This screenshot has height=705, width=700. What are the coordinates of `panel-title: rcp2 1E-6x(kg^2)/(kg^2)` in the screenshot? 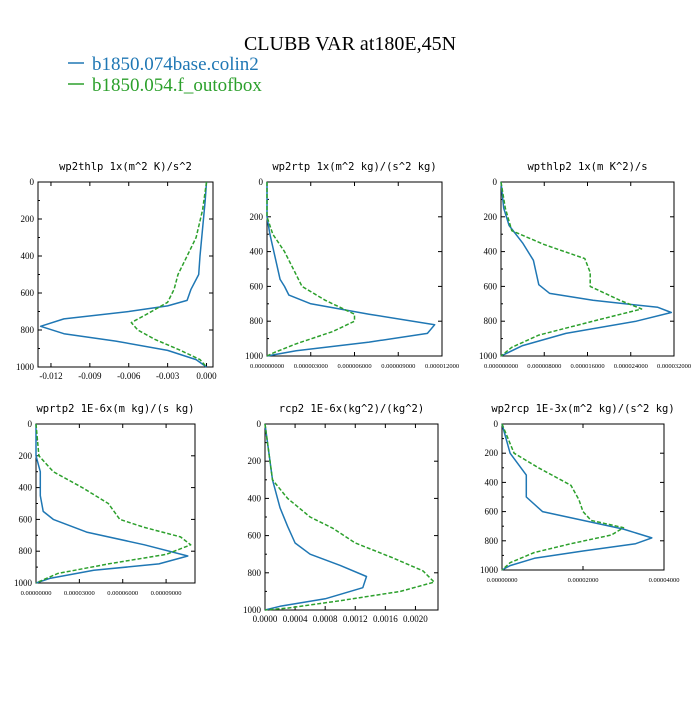 It's located at (351, 409).